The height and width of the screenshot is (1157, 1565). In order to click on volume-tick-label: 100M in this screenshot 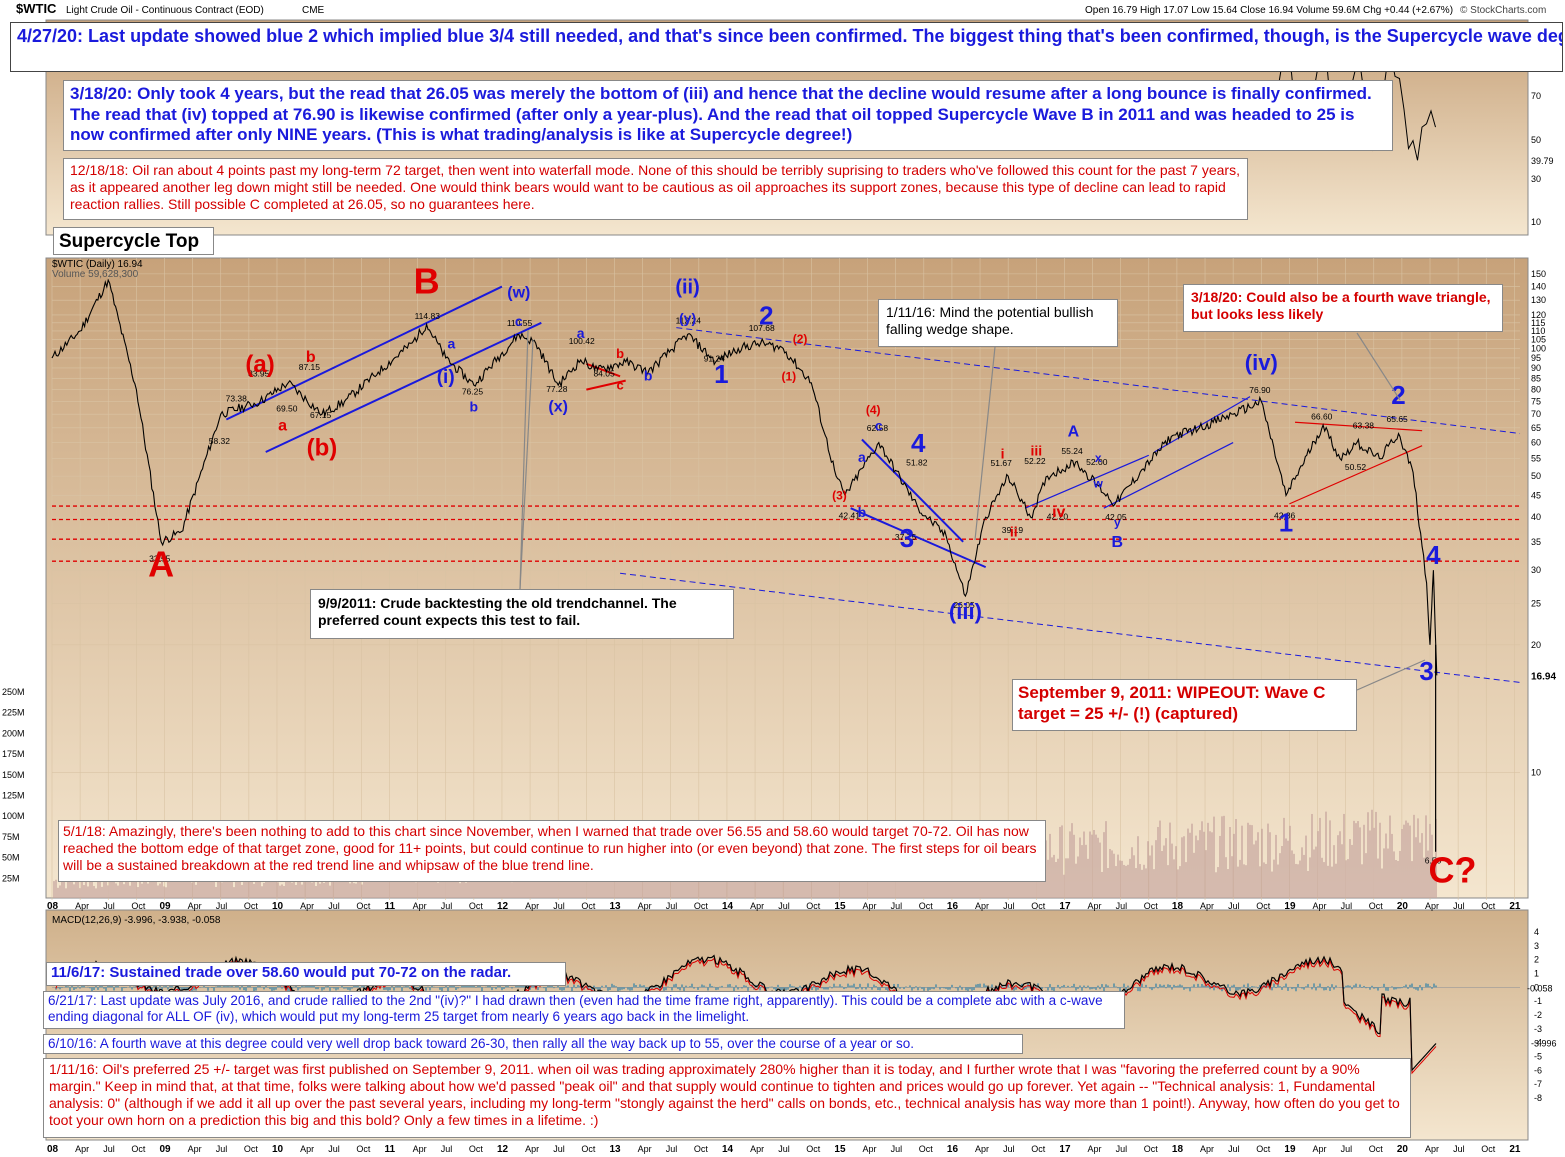, I will do `click(13, 816)`.